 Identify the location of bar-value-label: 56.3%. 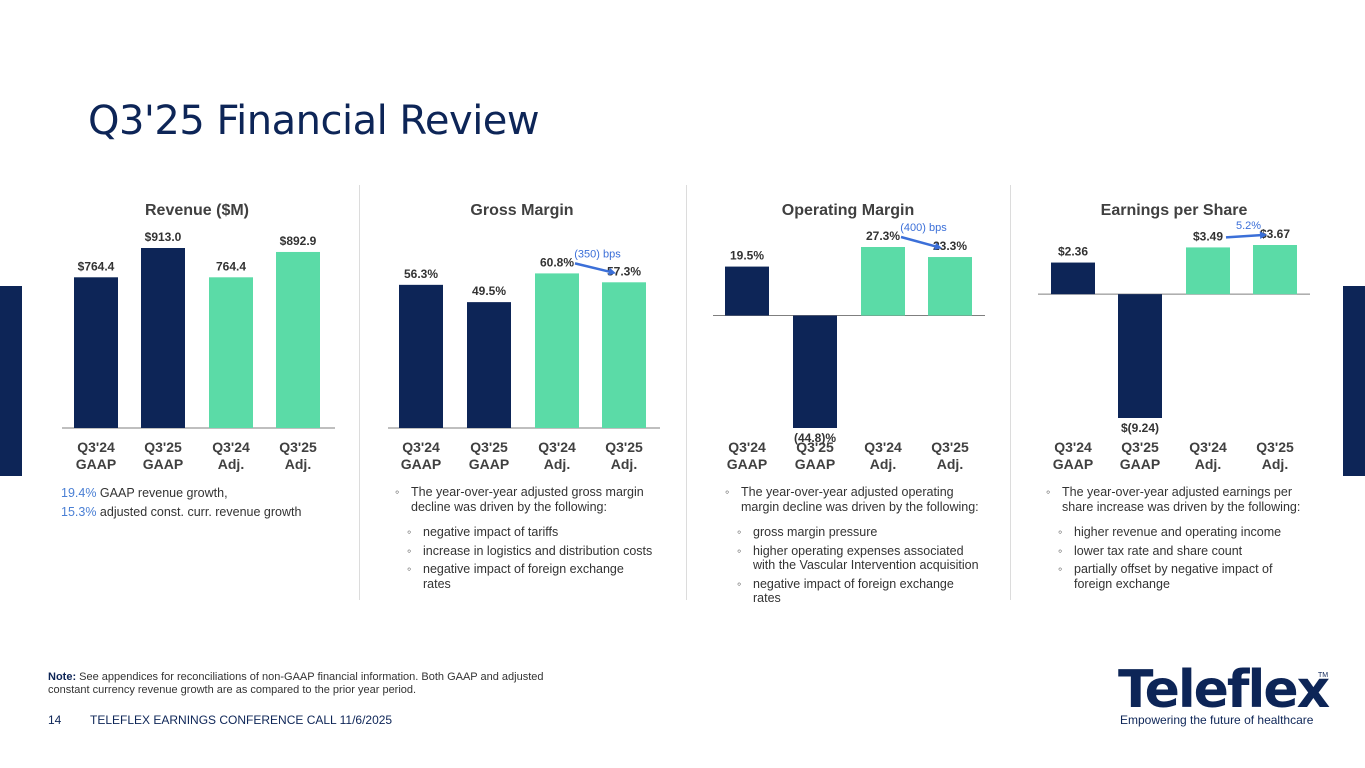
(421, 274).